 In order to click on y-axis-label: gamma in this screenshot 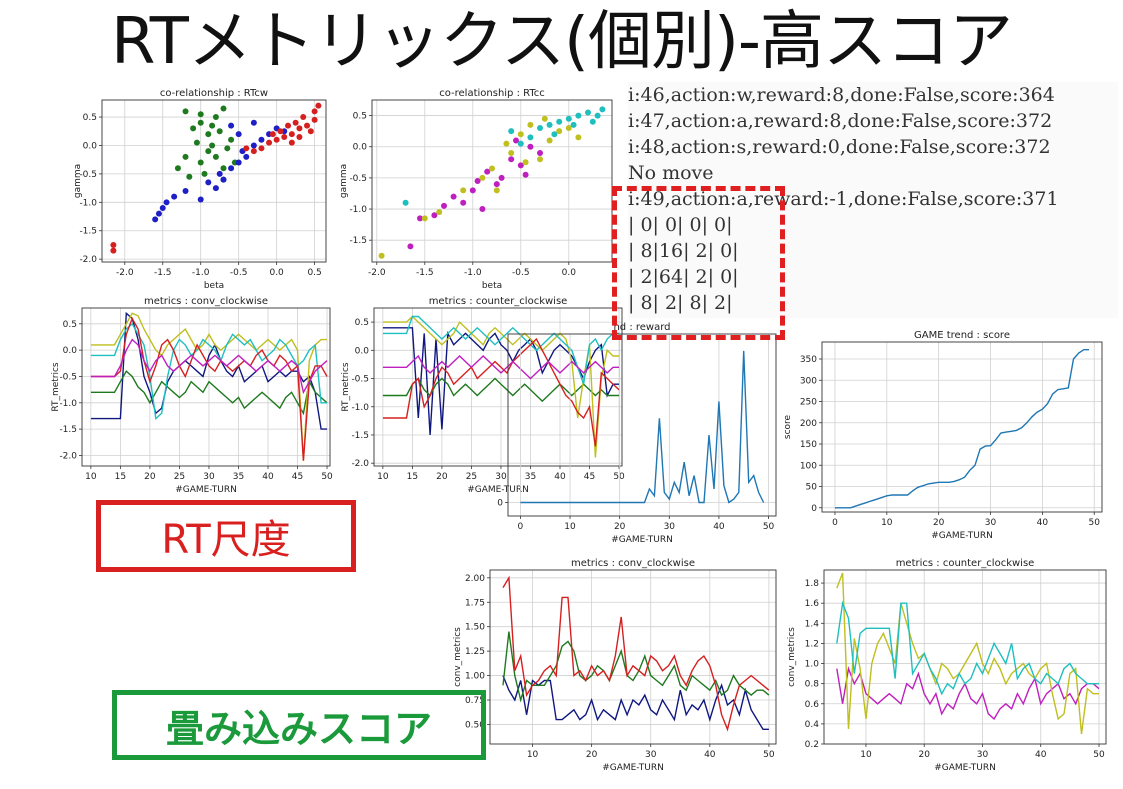, I will do `click(344, 181)`.